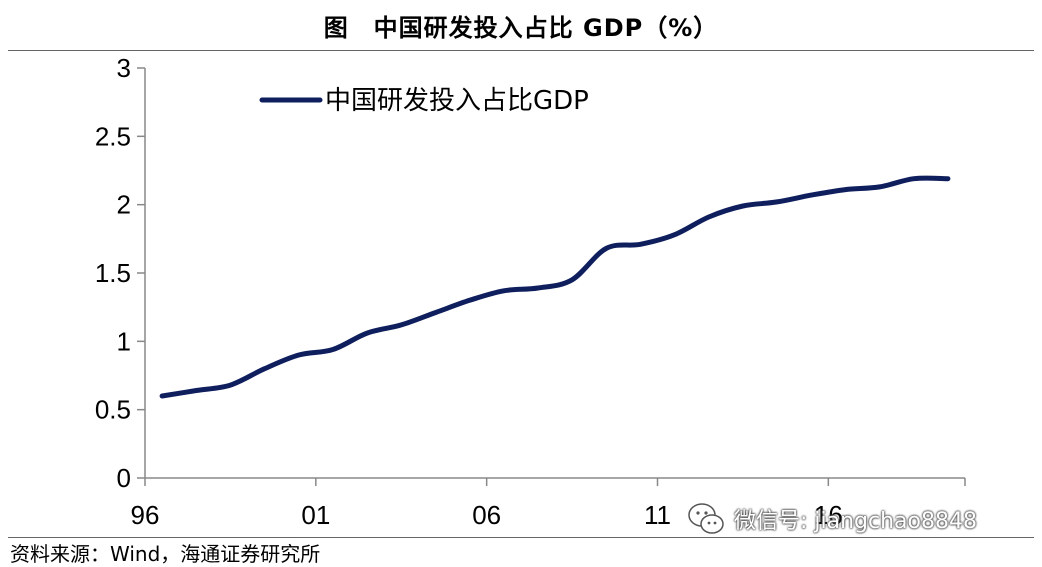  I want to click on y-tick-label: 2.5, so click(113, 136).